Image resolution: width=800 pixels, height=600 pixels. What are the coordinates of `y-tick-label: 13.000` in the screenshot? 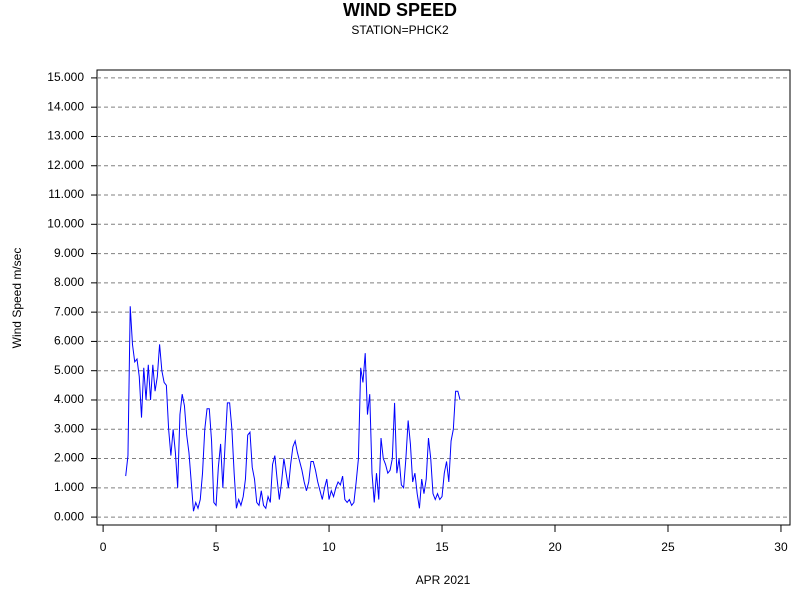 It's located at (65, 136).